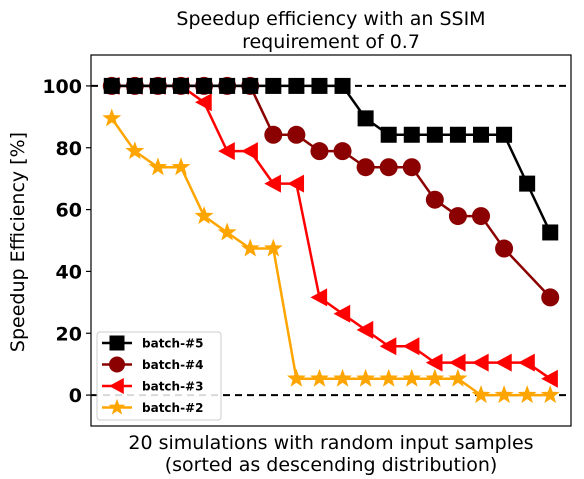 The width and height of the screenshot is (584, 479). I want to click on chart-title-line-2: requirement of 0.7, so click(331, 42).